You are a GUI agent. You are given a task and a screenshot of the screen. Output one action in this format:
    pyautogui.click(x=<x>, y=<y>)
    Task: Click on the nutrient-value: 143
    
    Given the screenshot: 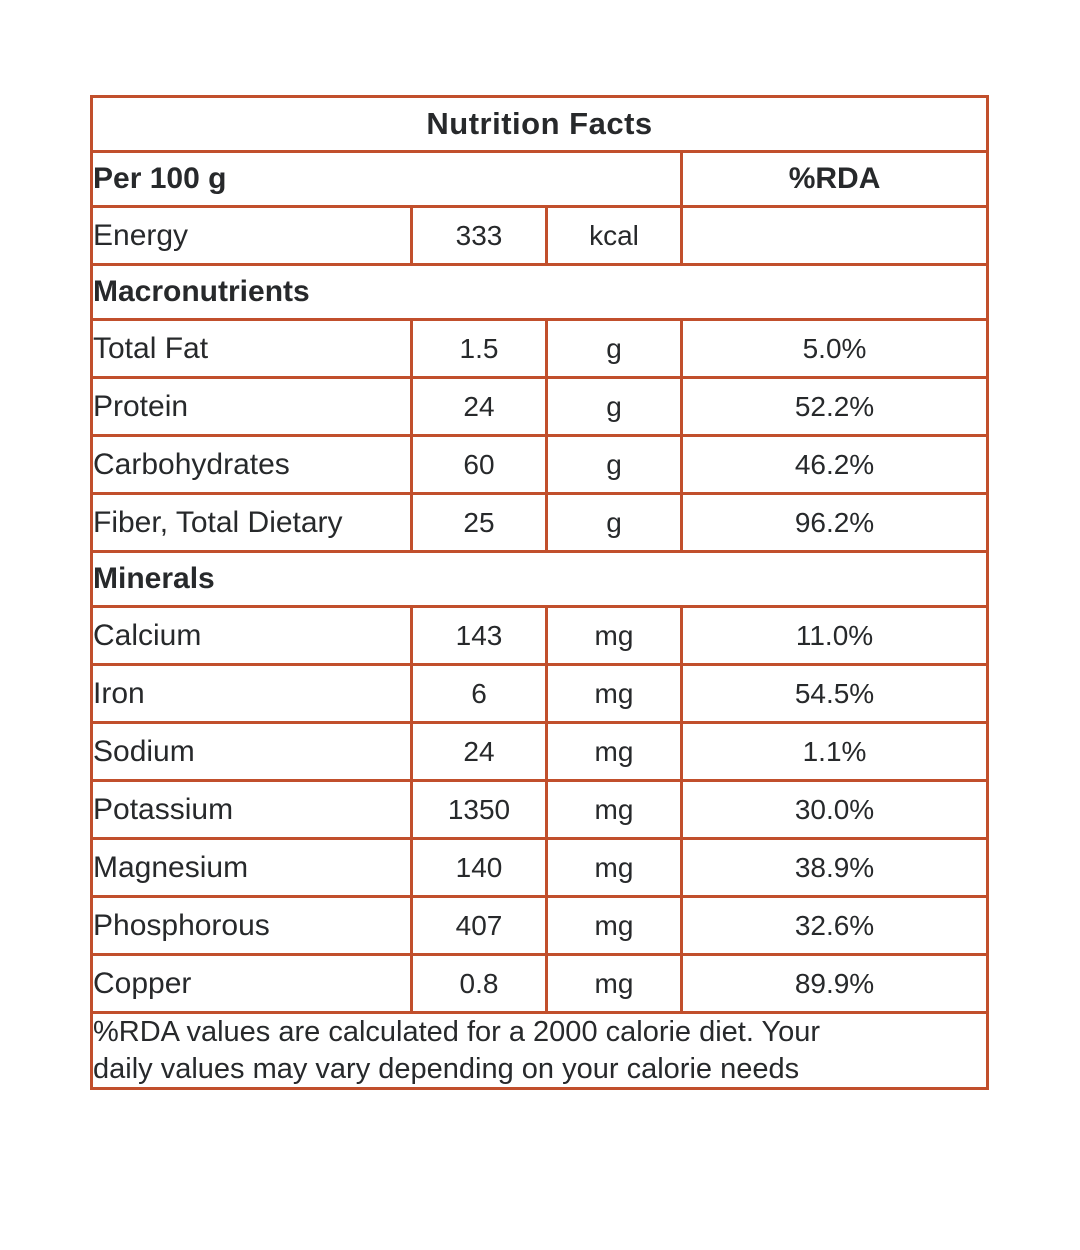 What is the action you would take?
    pyautogui.click(x=479, y=635)
    